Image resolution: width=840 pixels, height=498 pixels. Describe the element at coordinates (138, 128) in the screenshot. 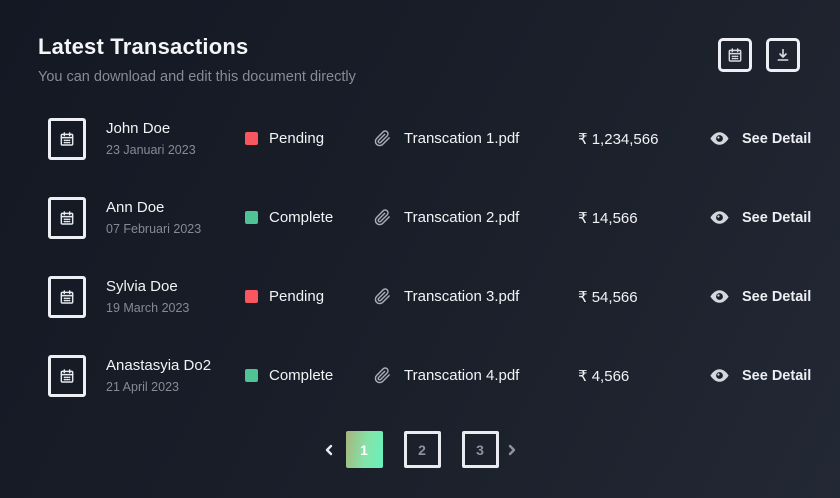

I see `customer-name: John Doe` at that location.